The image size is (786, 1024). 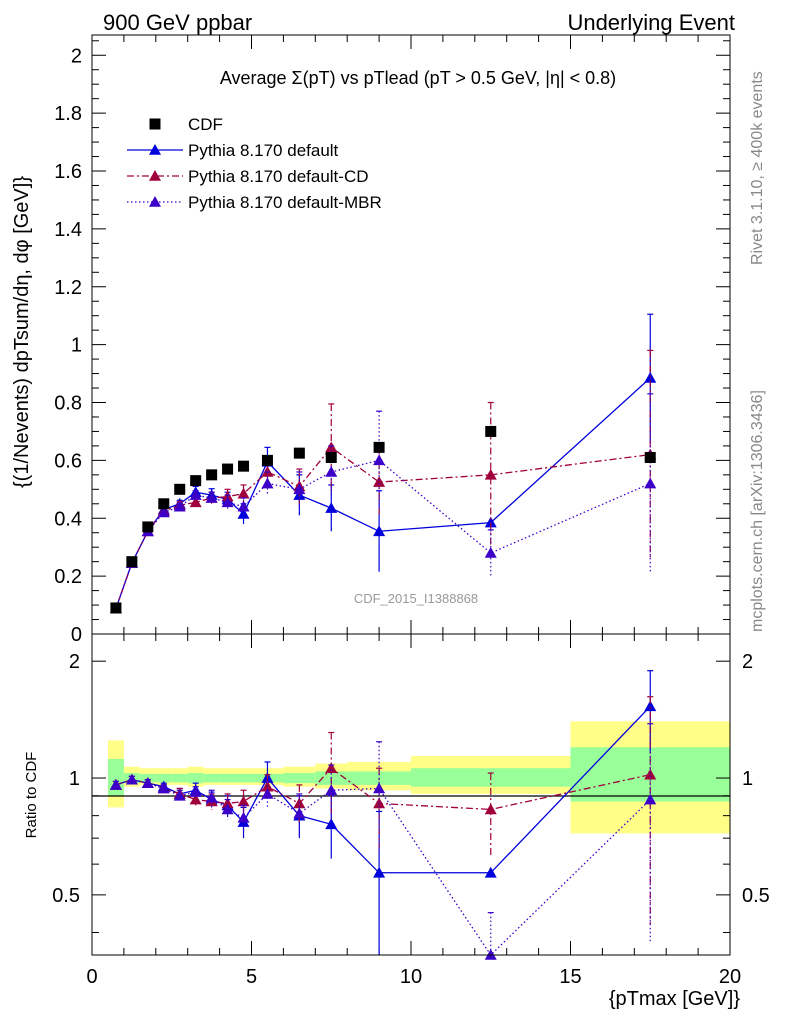 I want to click on ratio-y-tick-label: 2, so click(x=74, y=662).